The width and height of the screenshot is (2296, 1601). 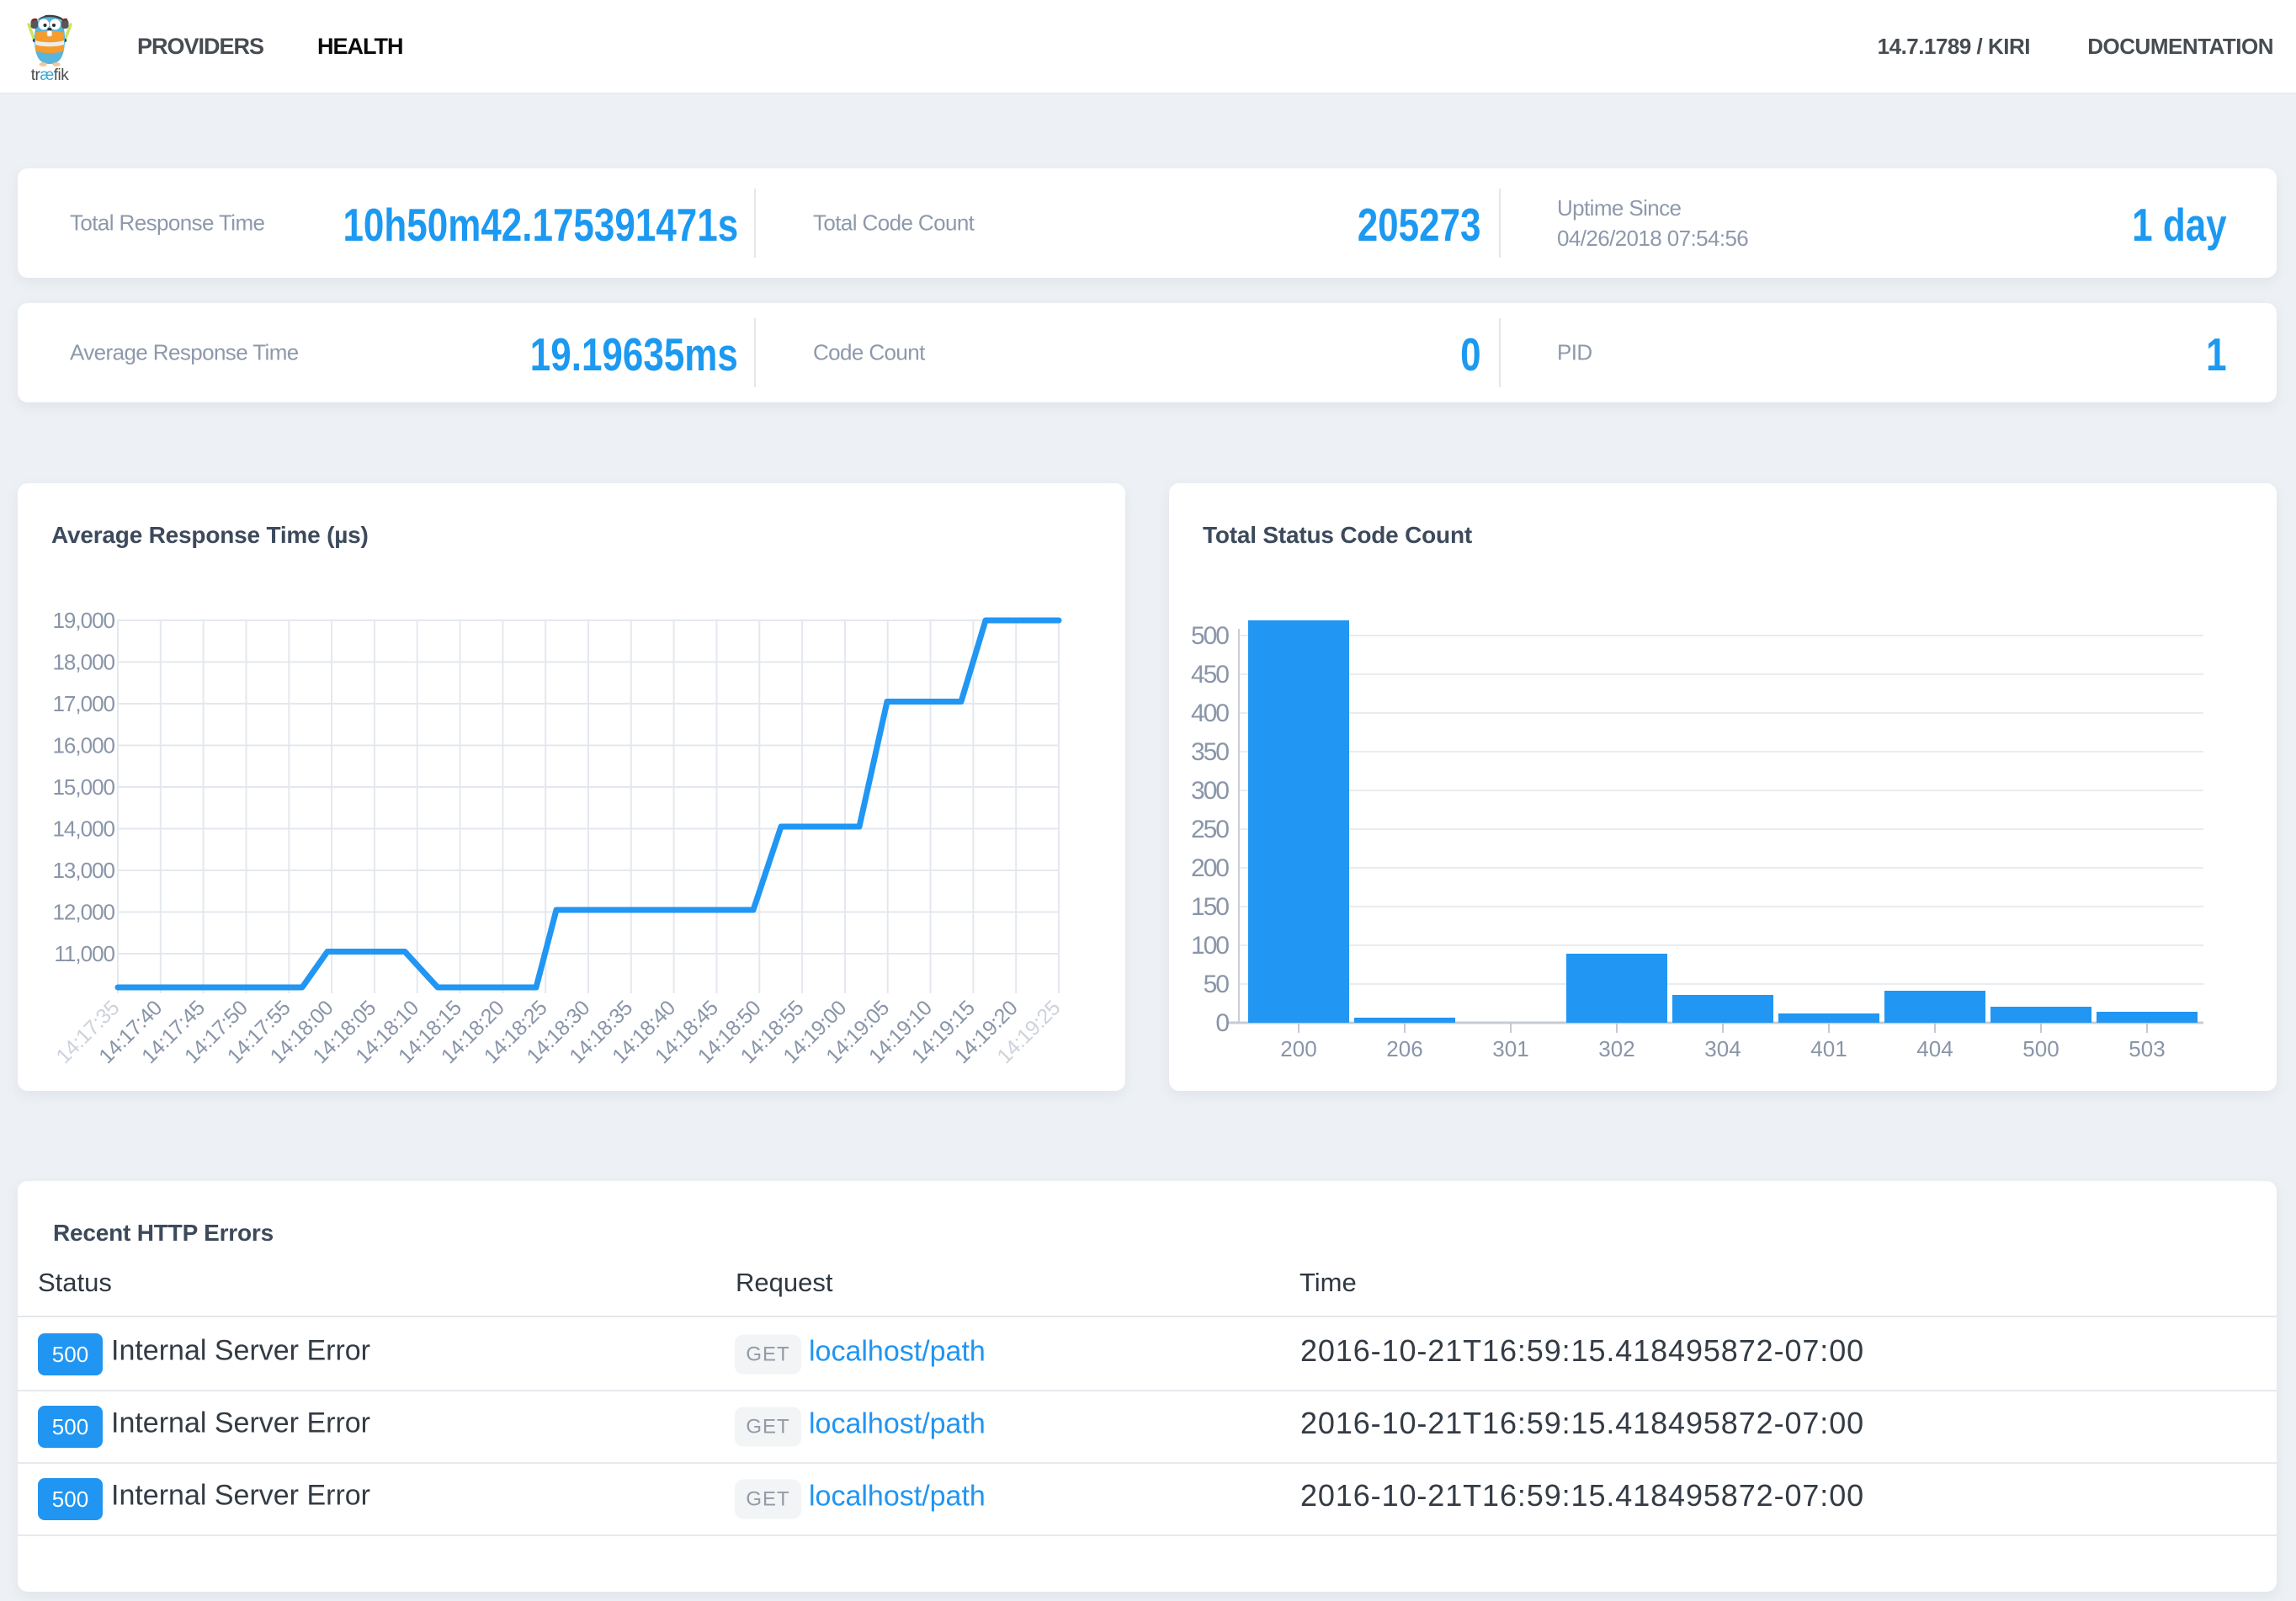 I want to click on svg-text: 0, so click(x=1222, y=1023).